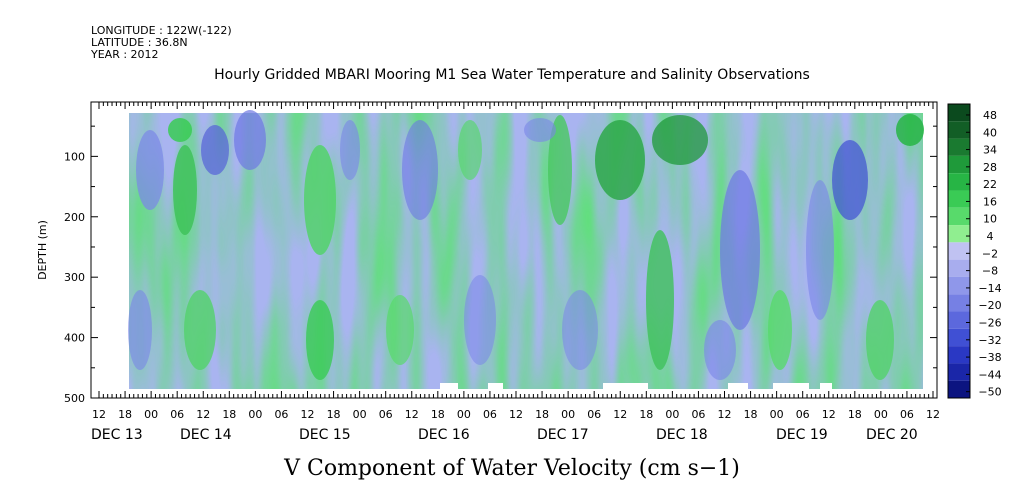 The width and height of the screenshot is (1009, 504). What do you see at coordinates (990, 150) in the screenshot?
I see `colorbar-label: 34` at bounding box center [990, 150].